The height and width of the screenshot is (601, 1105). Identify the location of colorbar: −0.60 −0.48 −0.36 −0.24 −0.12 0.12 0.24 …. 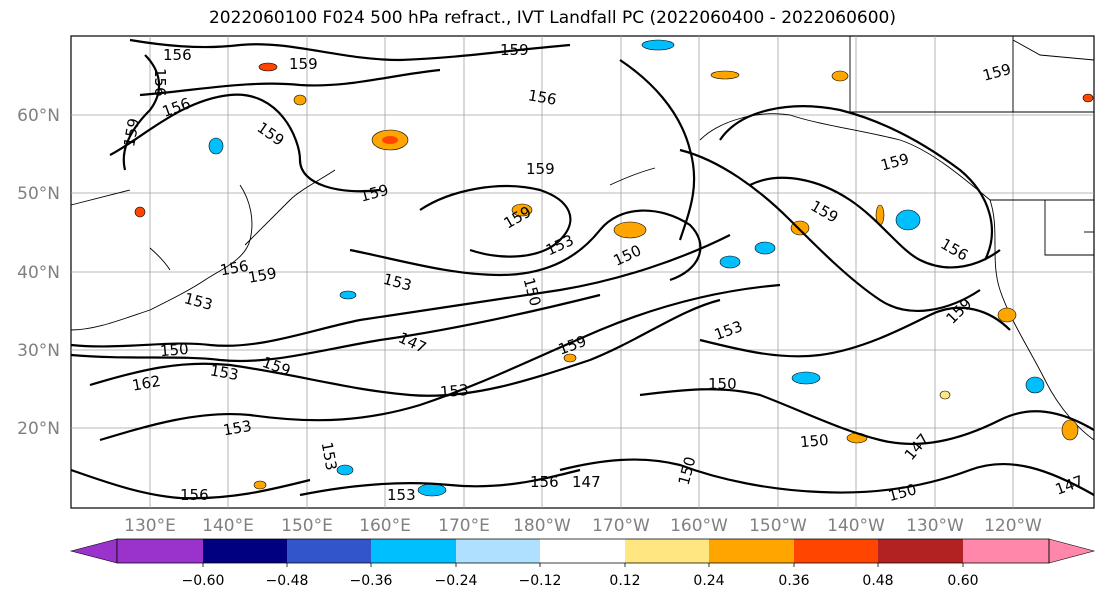
(582, 563).